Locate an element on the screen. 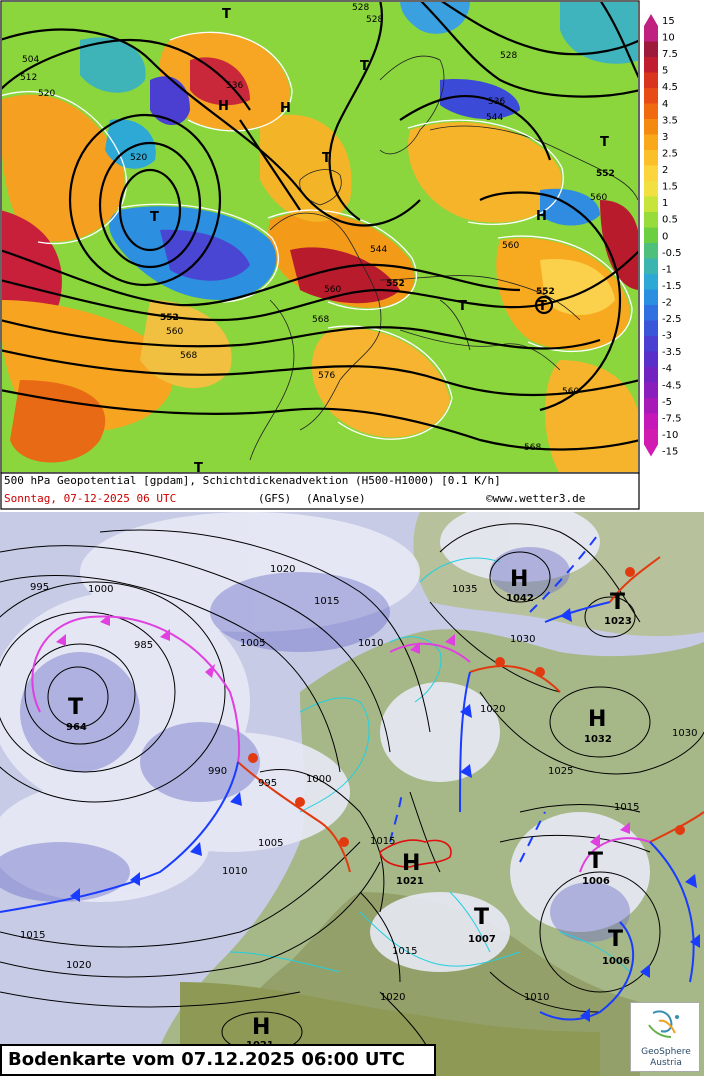 This screenshot has width=704, height=1080. legend-tick-label: -10 is located at coordinates (670, 435).